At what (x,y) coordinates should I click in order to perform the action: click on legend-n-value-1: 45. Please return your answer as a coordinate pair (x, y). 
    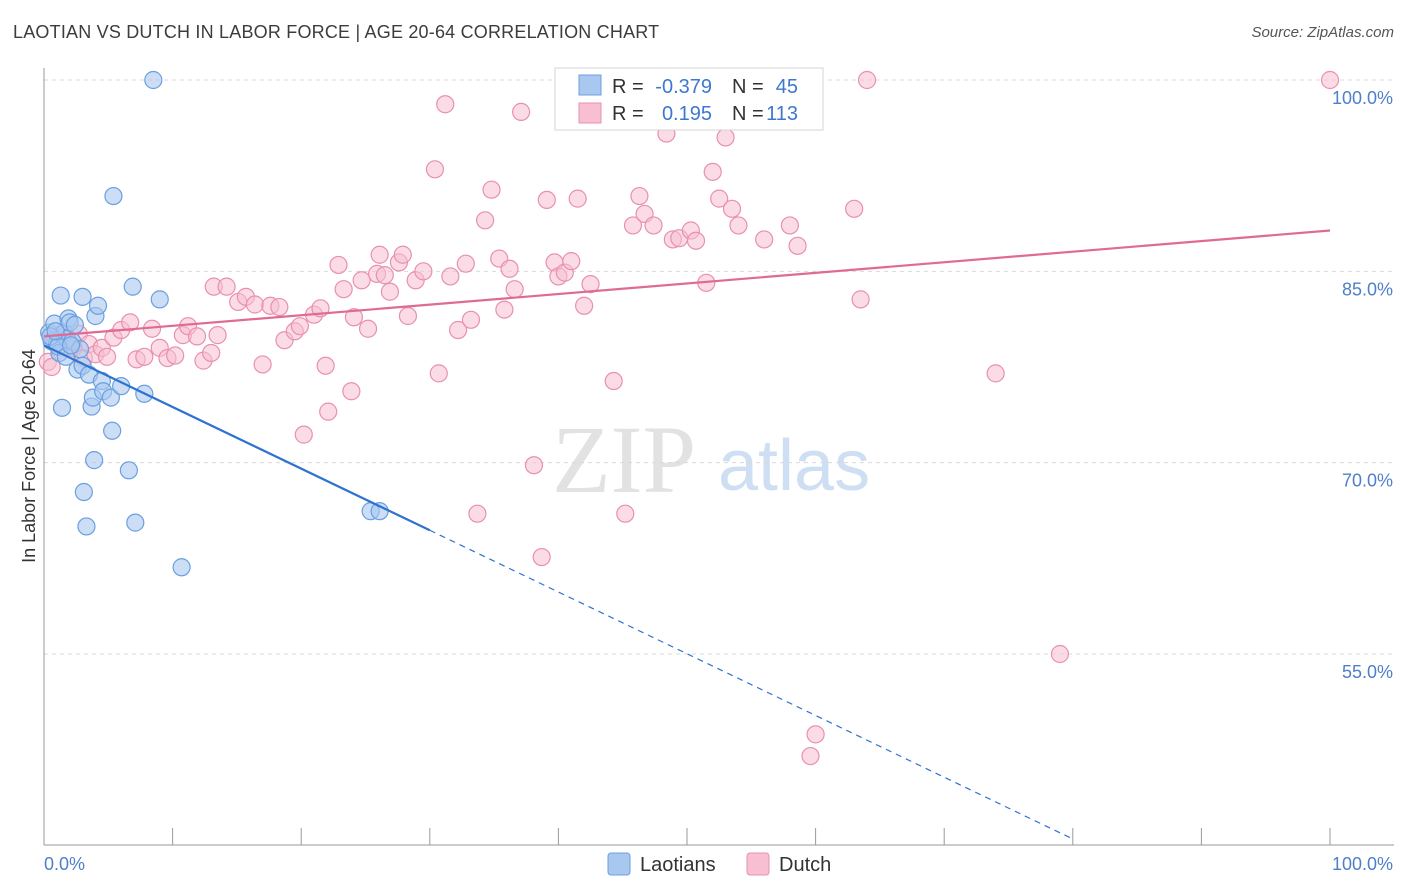
    Looking at the image, I should click on (787, 87).